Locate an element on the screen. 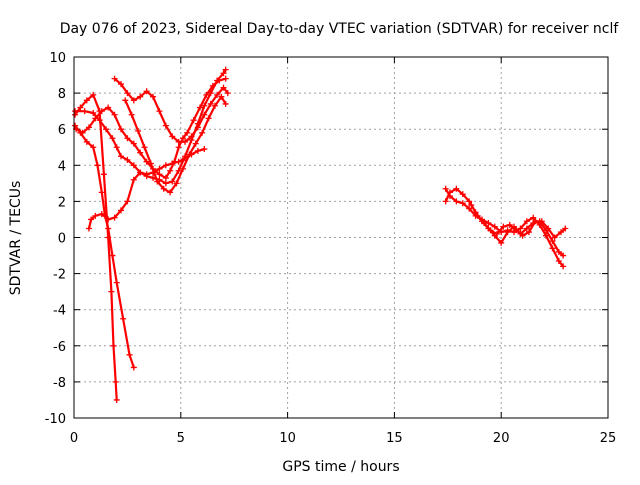  y-axis-title: SDTVAR / TECUs is located at coordinates (16, 238).